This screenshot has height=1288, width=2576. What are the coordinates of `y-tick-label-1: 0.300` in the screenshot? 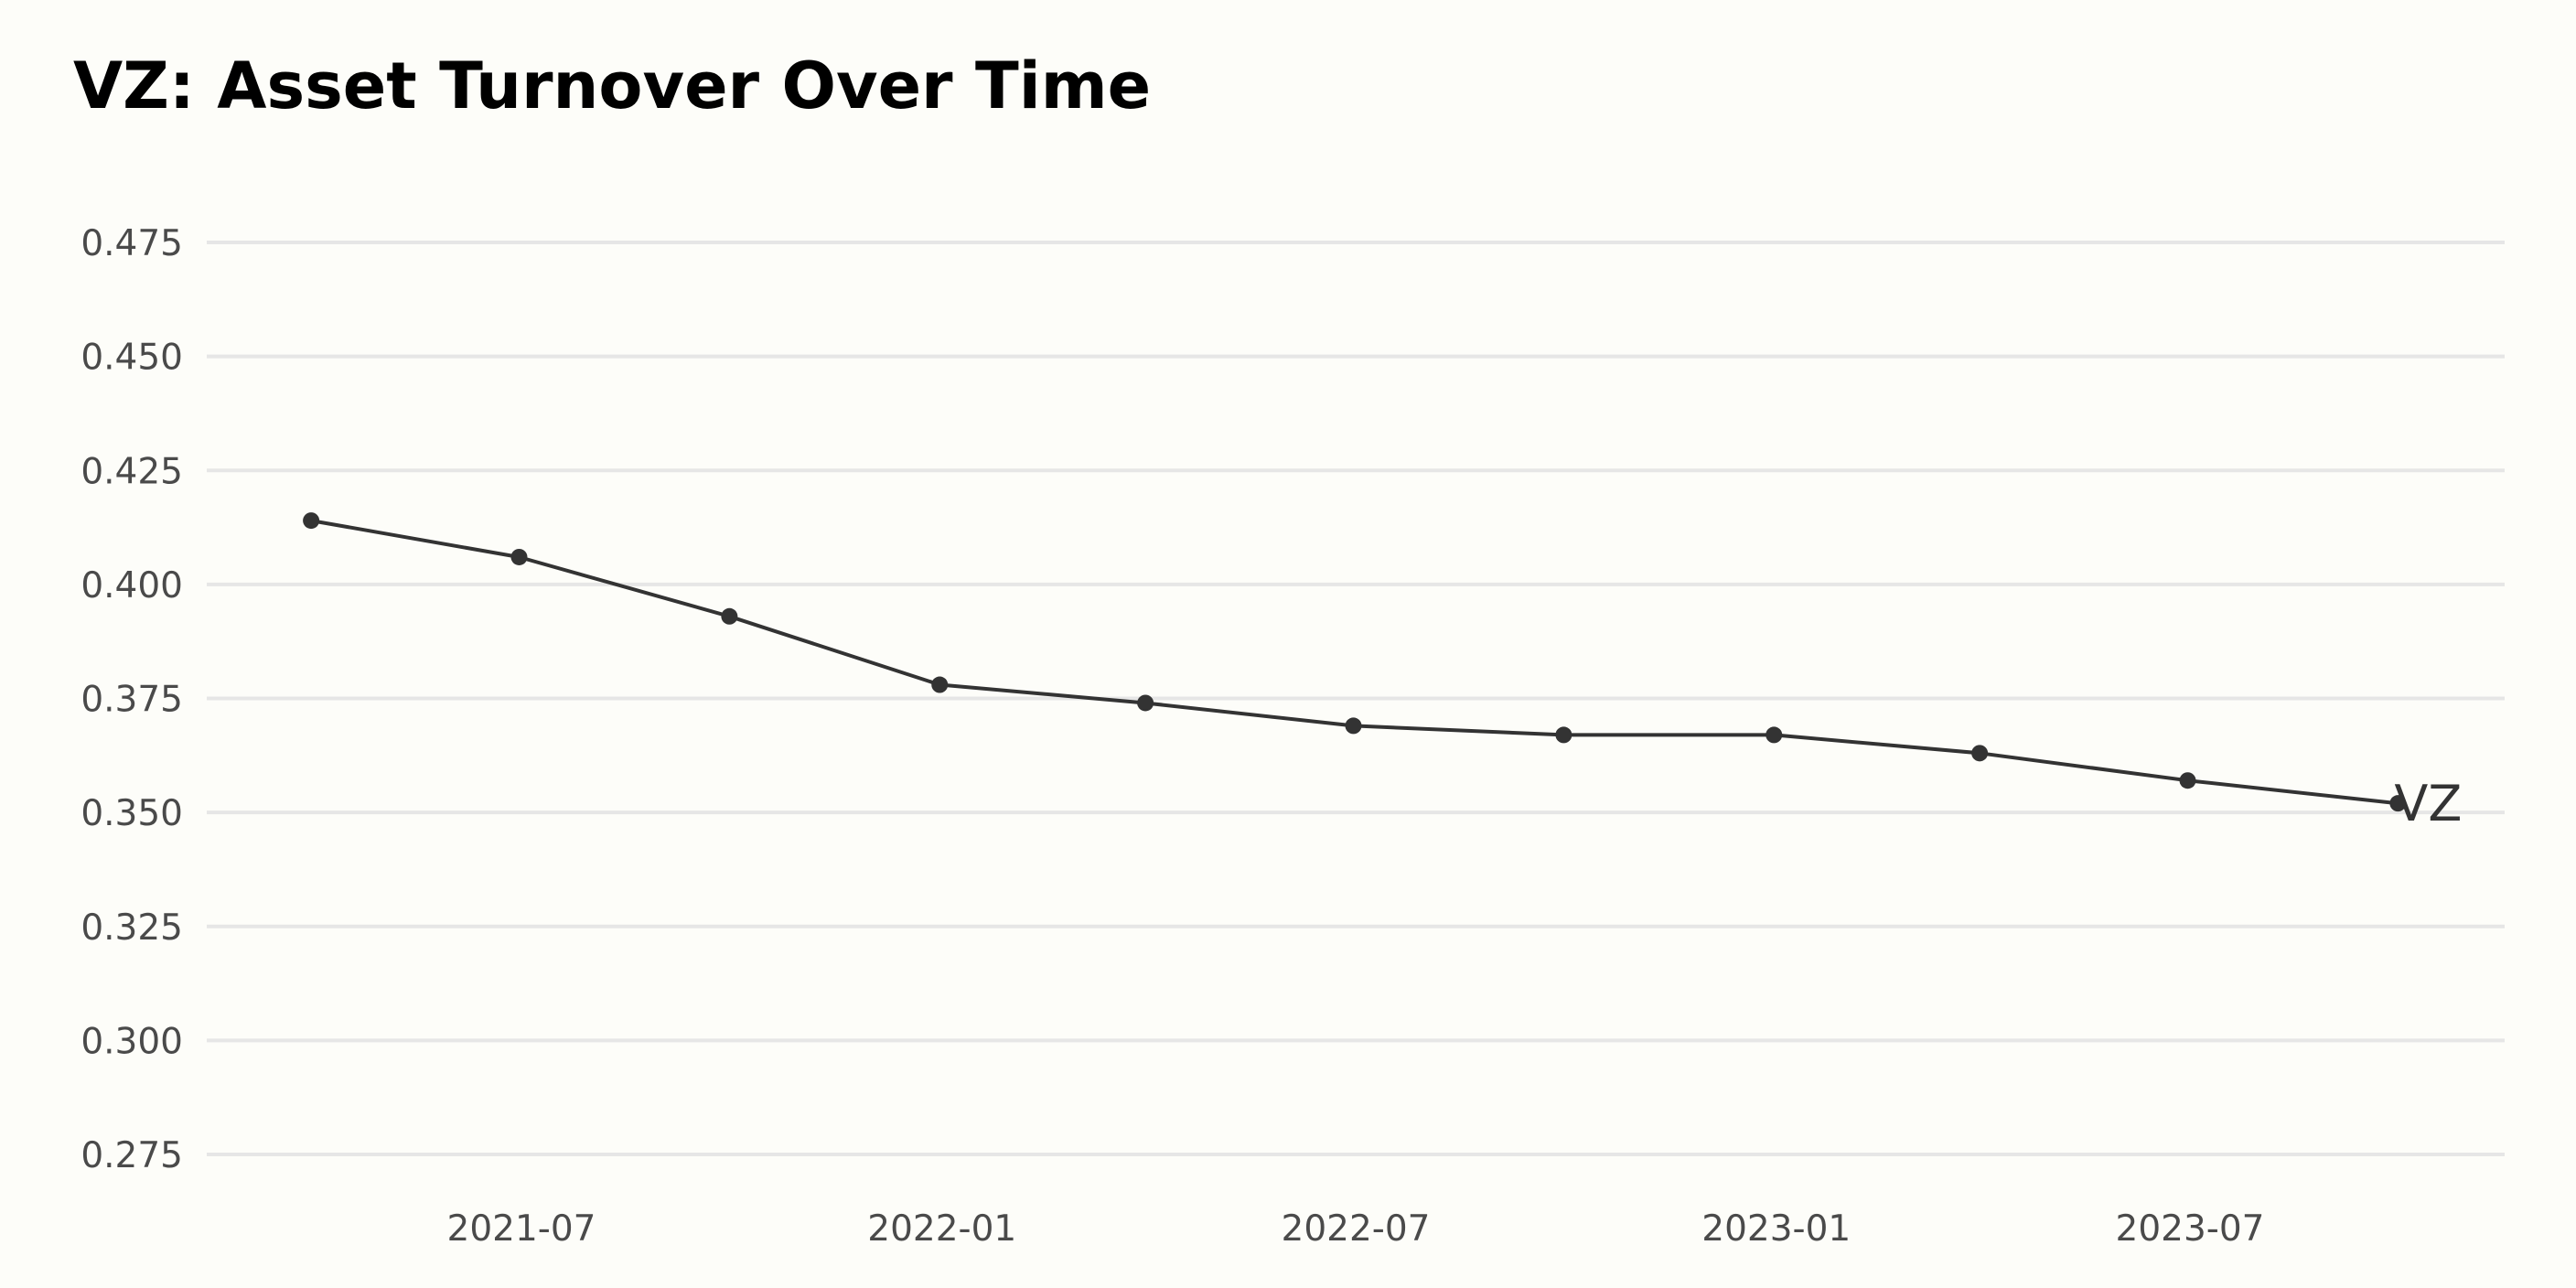 It's located at (132, 1042).